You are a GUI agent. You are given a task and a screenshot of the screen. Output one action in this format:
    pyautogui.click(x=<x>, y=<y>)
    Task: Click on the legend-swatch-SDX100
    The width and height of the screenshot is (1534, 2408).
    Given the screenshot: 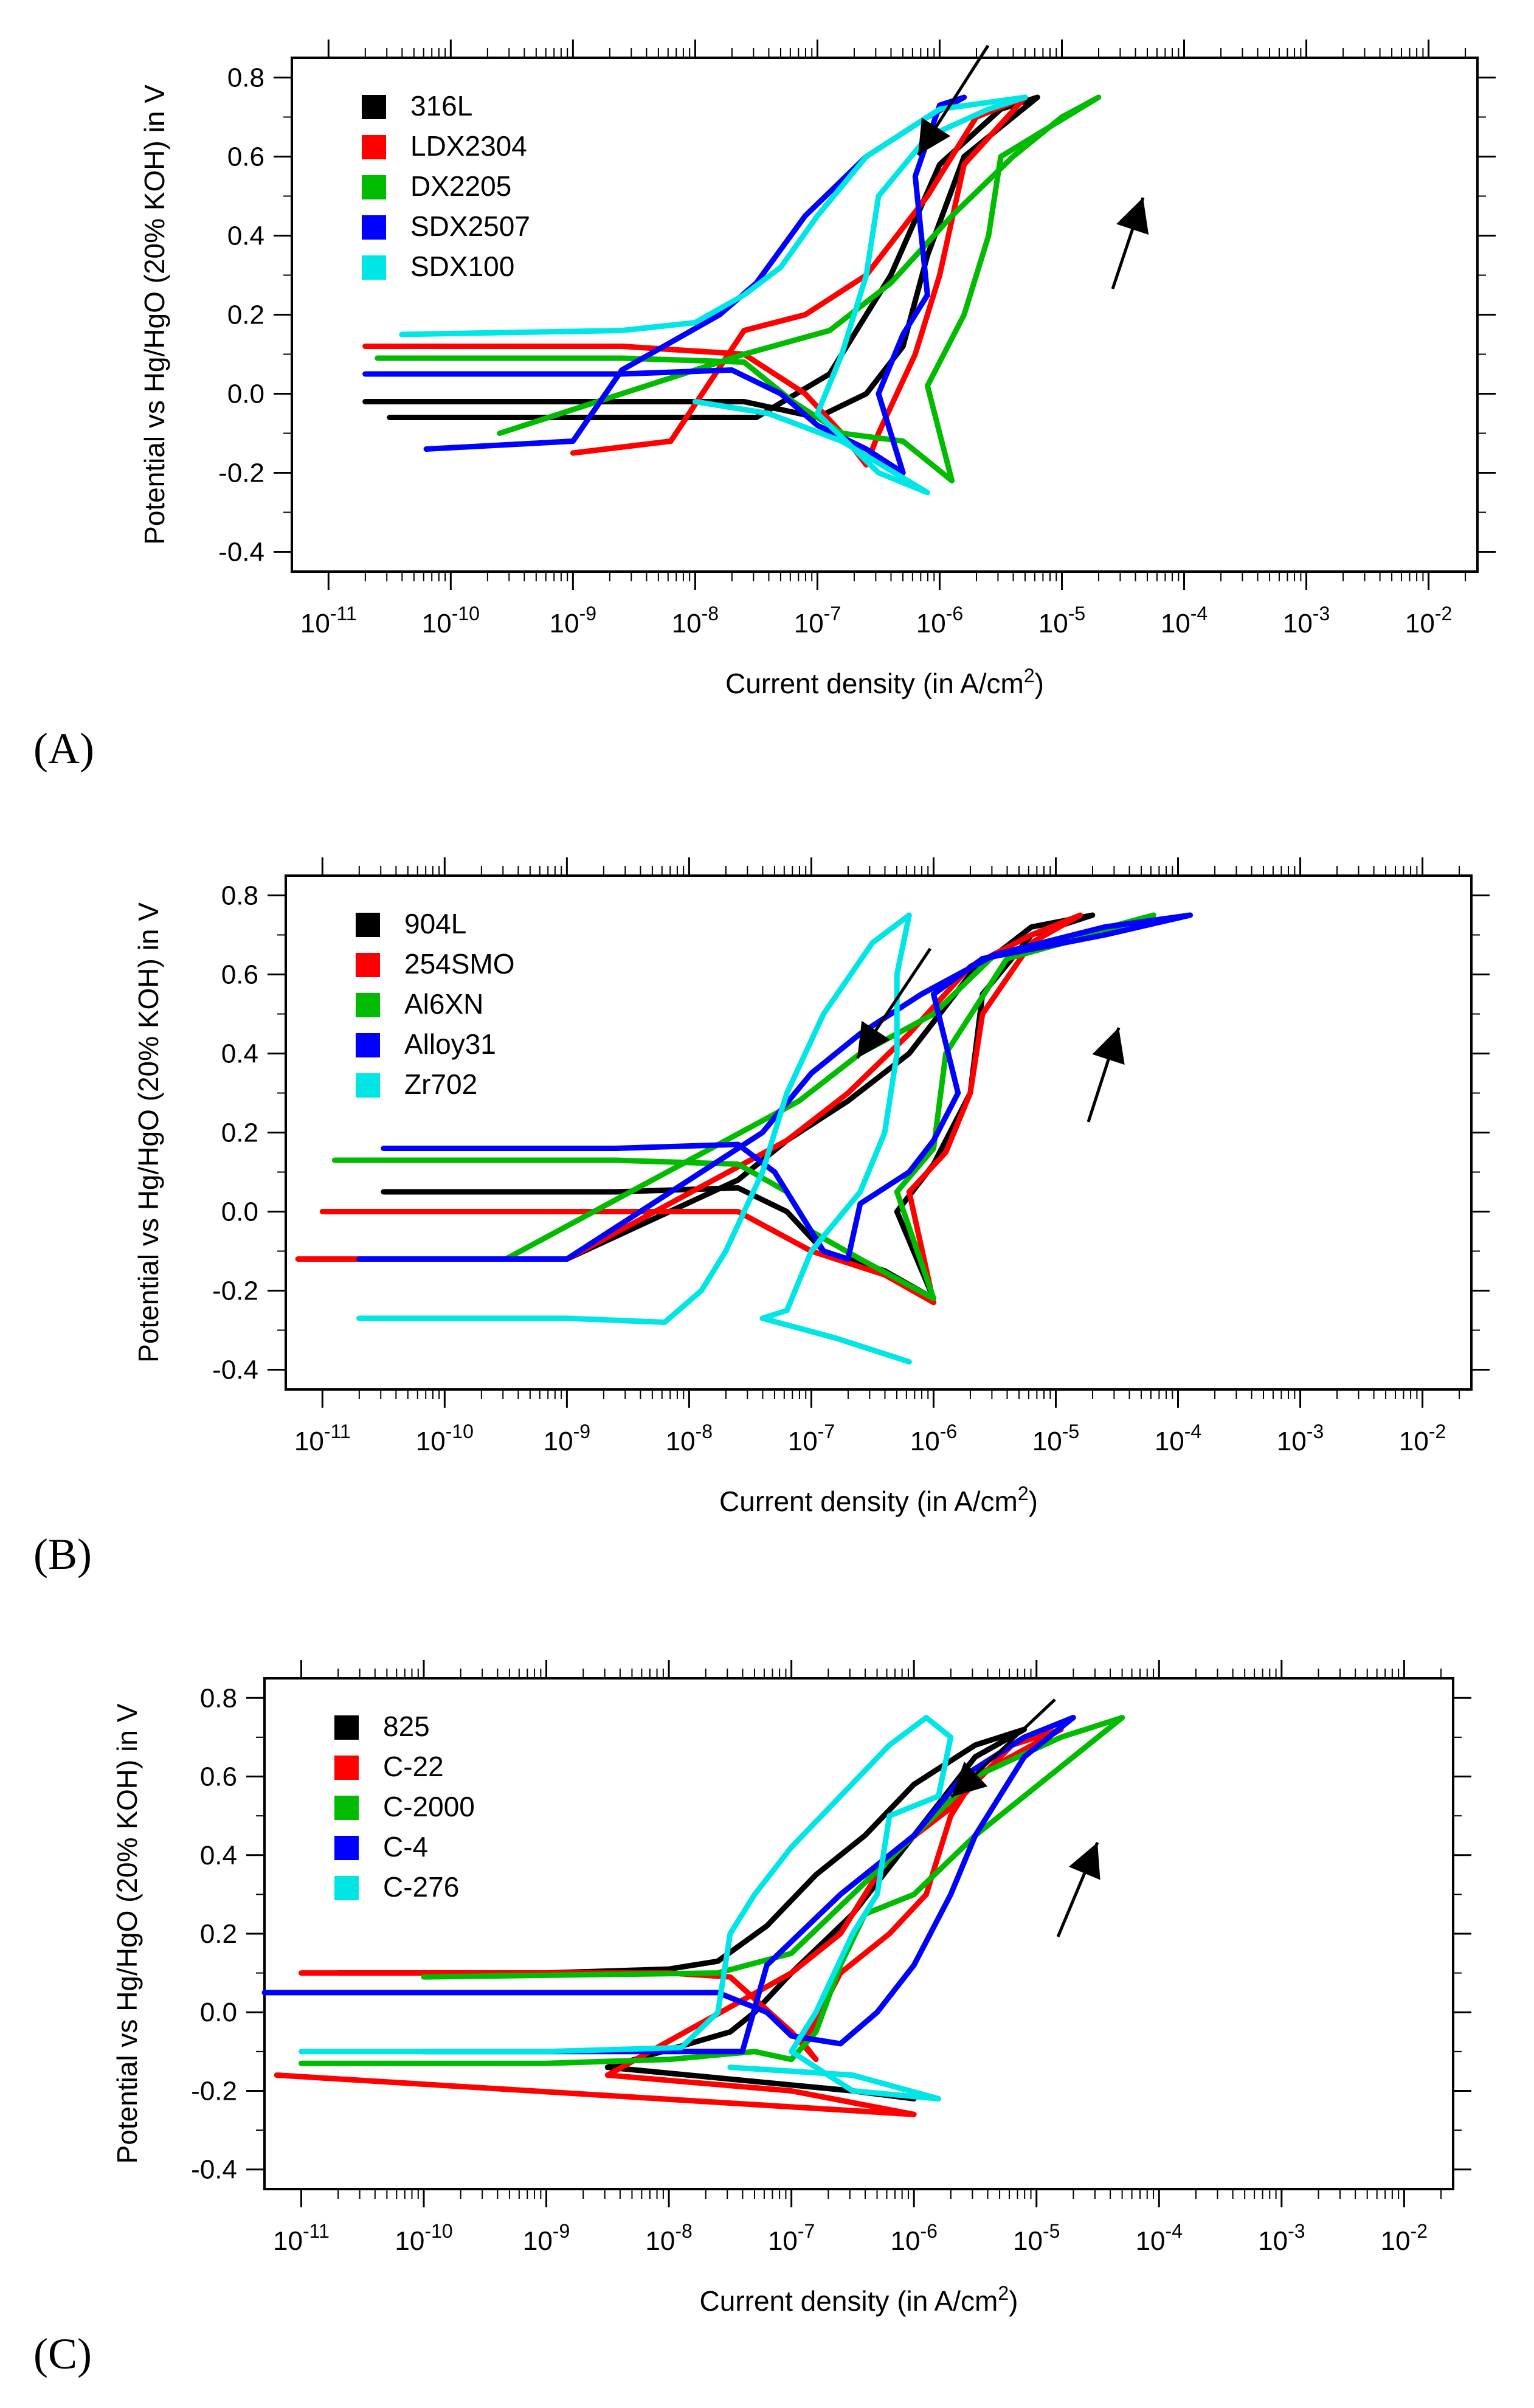 What is the action you would take?
    pyautogui.click(x=374, y=267)
    